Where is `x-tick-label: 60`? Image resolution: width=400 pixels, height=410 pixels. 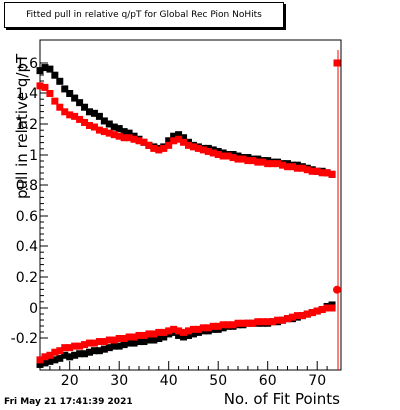
x-tick-label: 60 is located at coordinates (268, 381).